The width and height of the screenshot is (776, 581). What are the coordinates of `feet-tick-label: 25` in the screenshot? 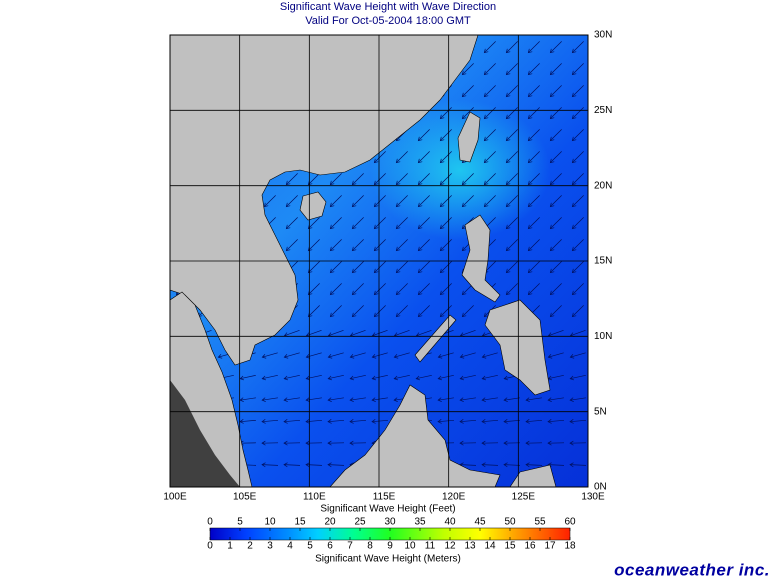 It's located at (360, 522).